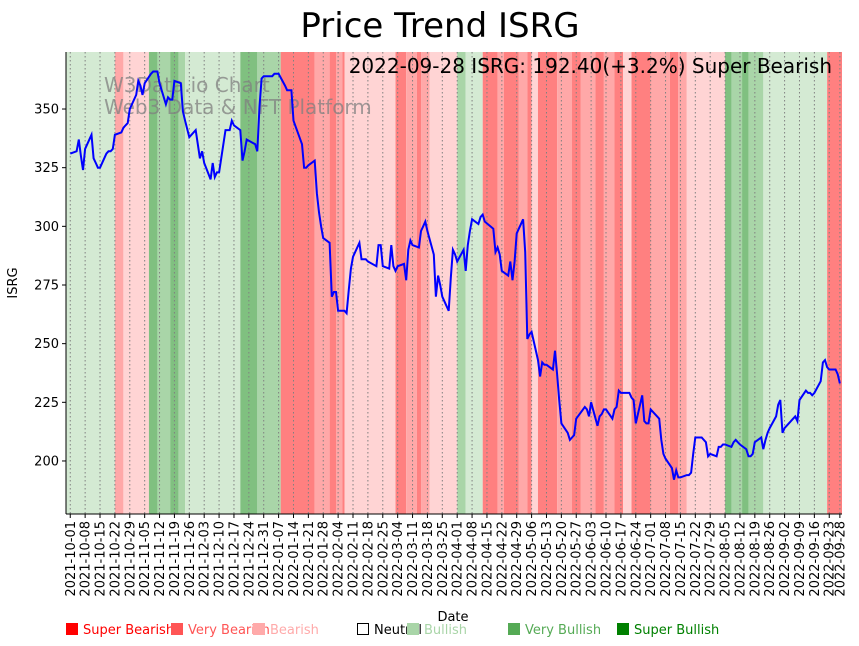 The height and width of the screenshot is (646, 859). Describe the element at coordinates (445, 630) in the screenshot. I see `legend-label: Bullish` at that location.